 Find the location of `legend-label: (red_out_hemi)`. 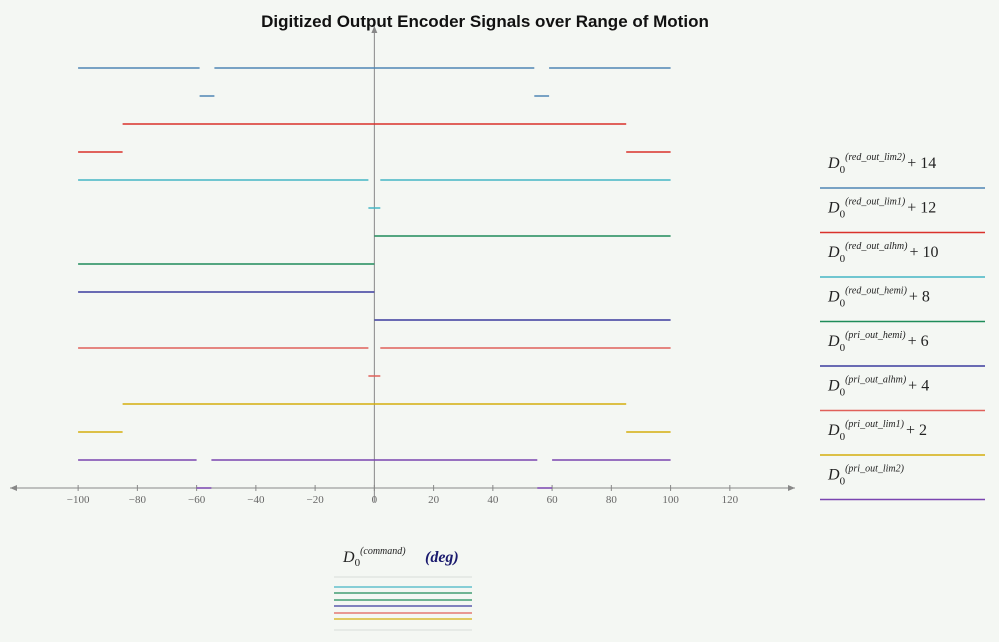

legend-label: (red_out_hemi) is located at coordinates (876, 291).